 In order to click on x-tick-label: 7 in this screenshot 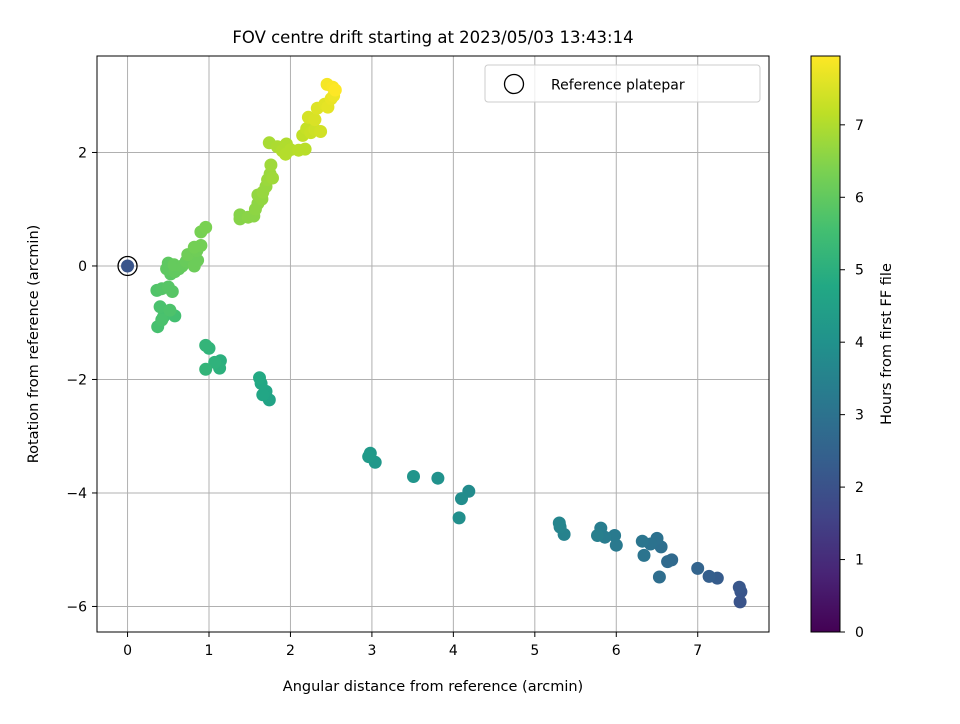, I will do `click(697, 651)`.